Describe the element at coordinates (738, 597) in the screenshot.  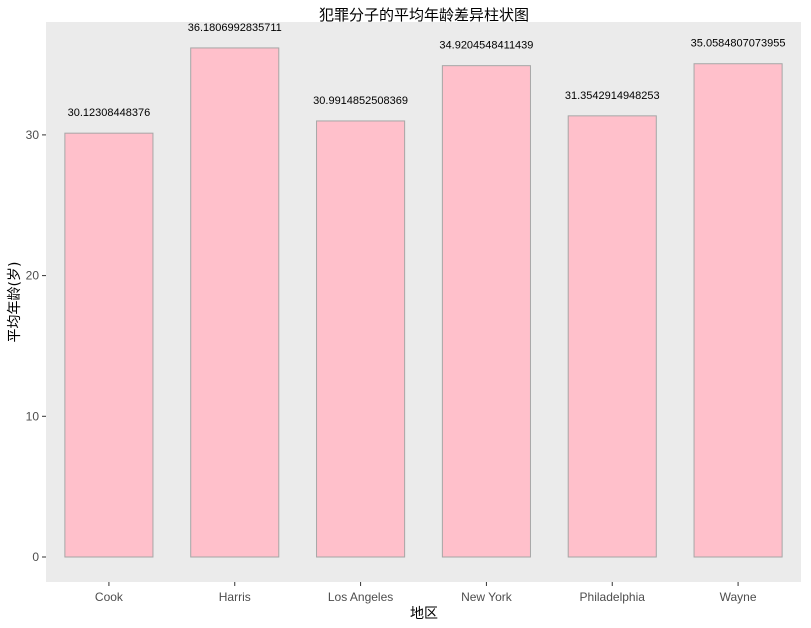
I see `x-tick-label: Wayne` at that location.